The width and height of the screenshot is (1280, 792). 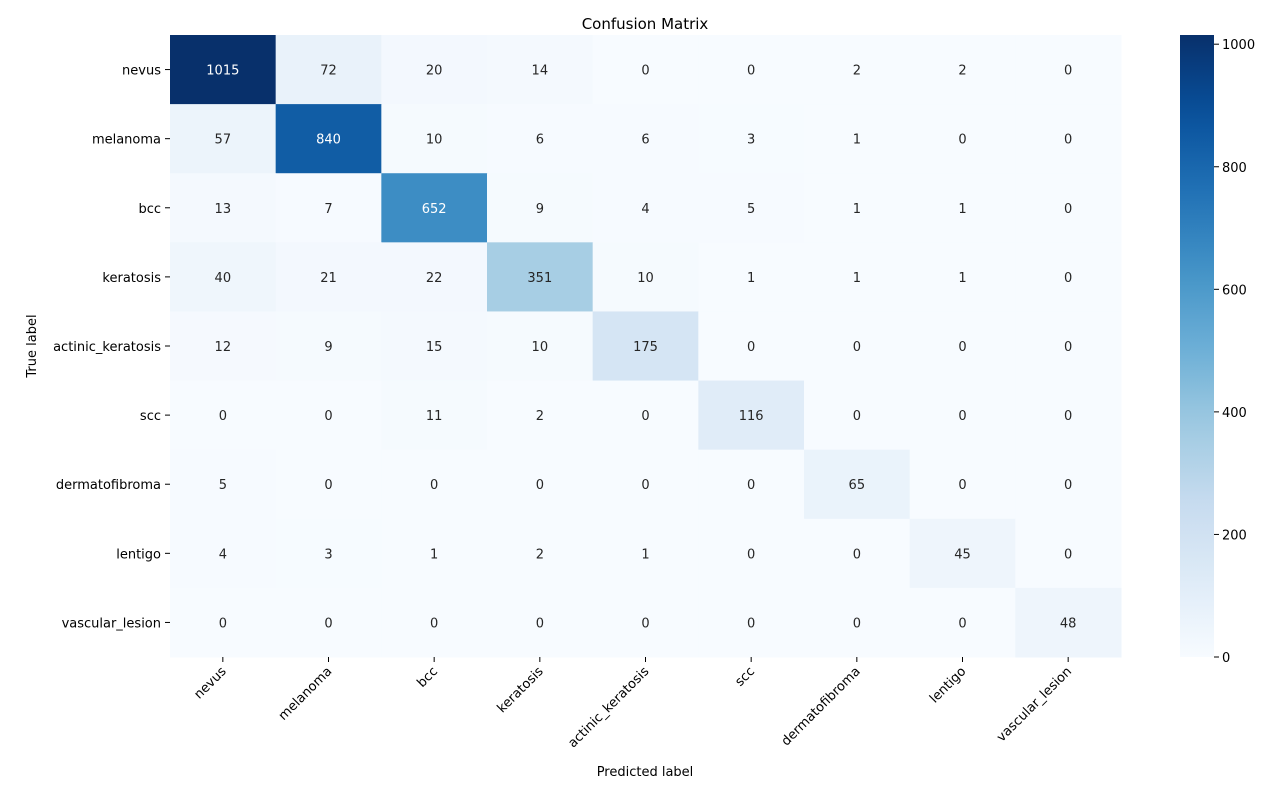 I want to click on cell-value-label: 15, so click(x=434, y=347).